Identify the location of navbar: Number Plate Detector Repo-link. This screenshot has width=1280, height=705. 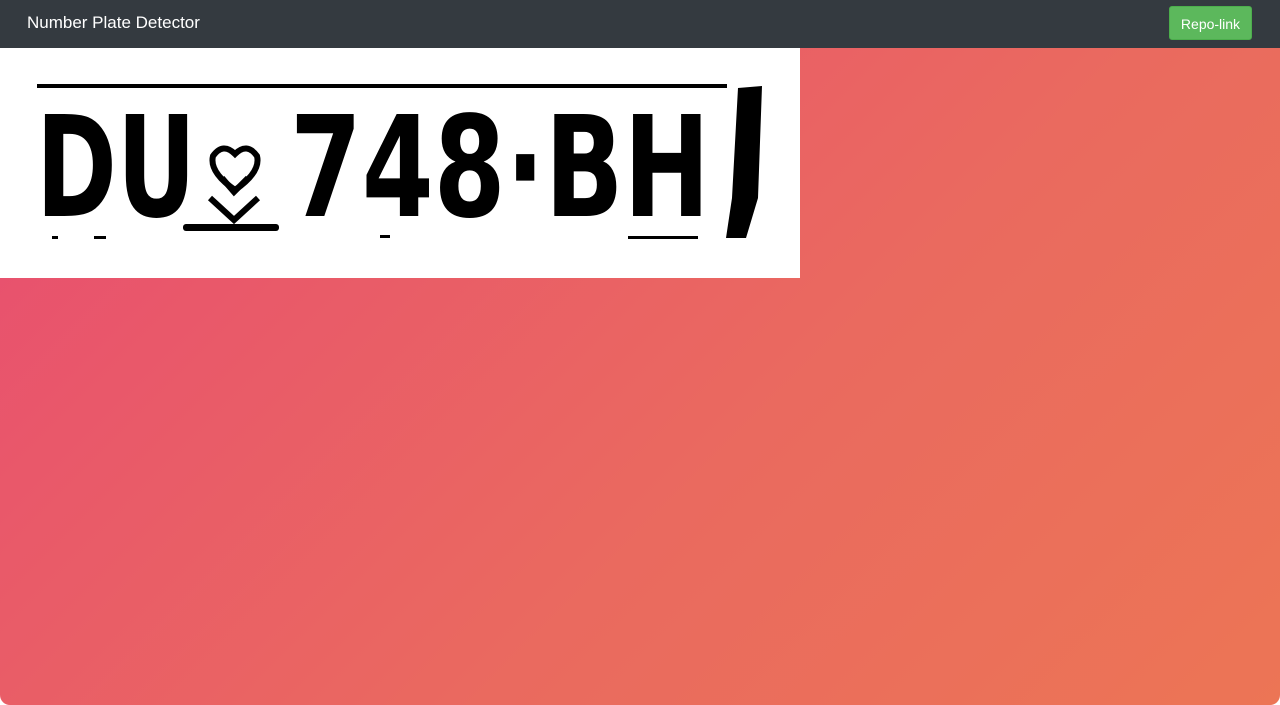
(640, 24).